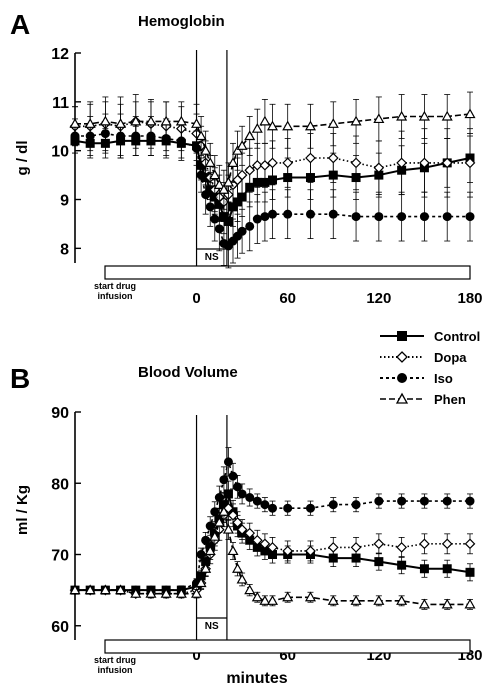 The height and width of the screenshot is (688, 490). What do you see at coordinates (443, 378) in the screenshot?
I see `legend-label-iso: Iso` at bounding box center [443, 378].